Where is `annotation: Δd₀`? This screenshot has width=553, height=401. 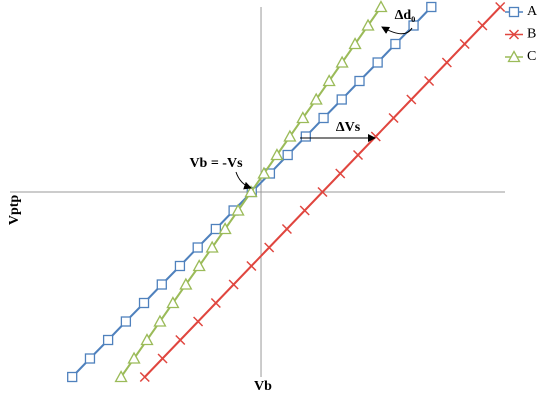 annotation: Δd₀ is located at coordinates (405, 15).